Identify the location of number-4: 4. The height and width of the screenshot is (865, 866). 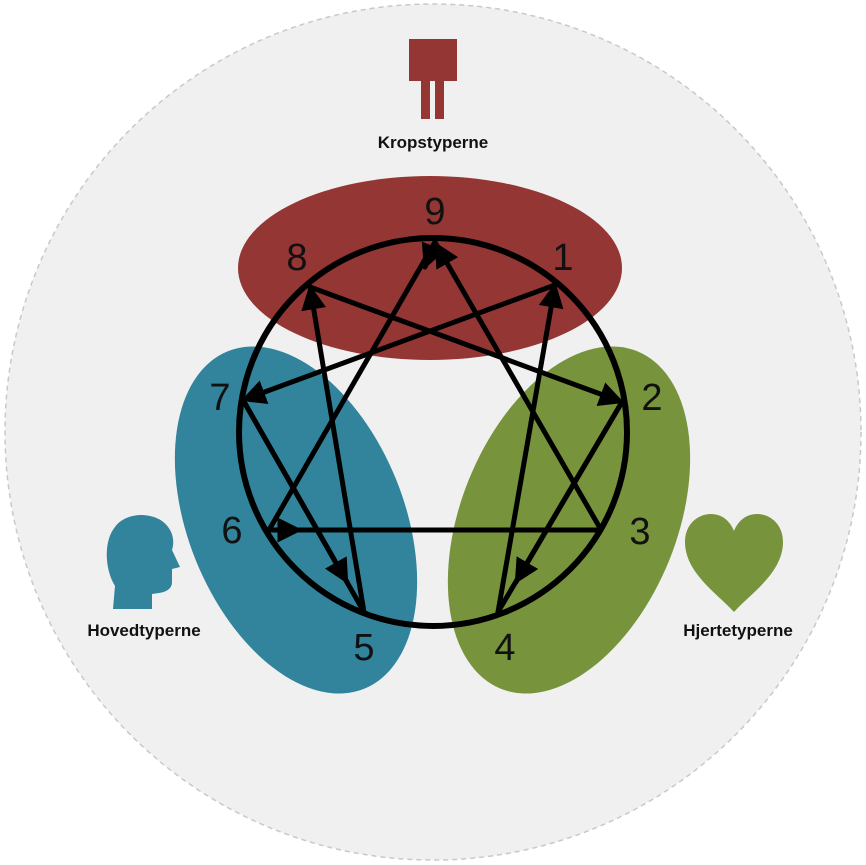
(504, 648).